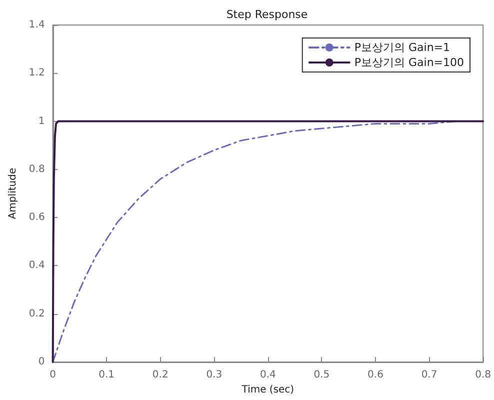  I want to click on y-tick-label: 1, so click(41, 121).